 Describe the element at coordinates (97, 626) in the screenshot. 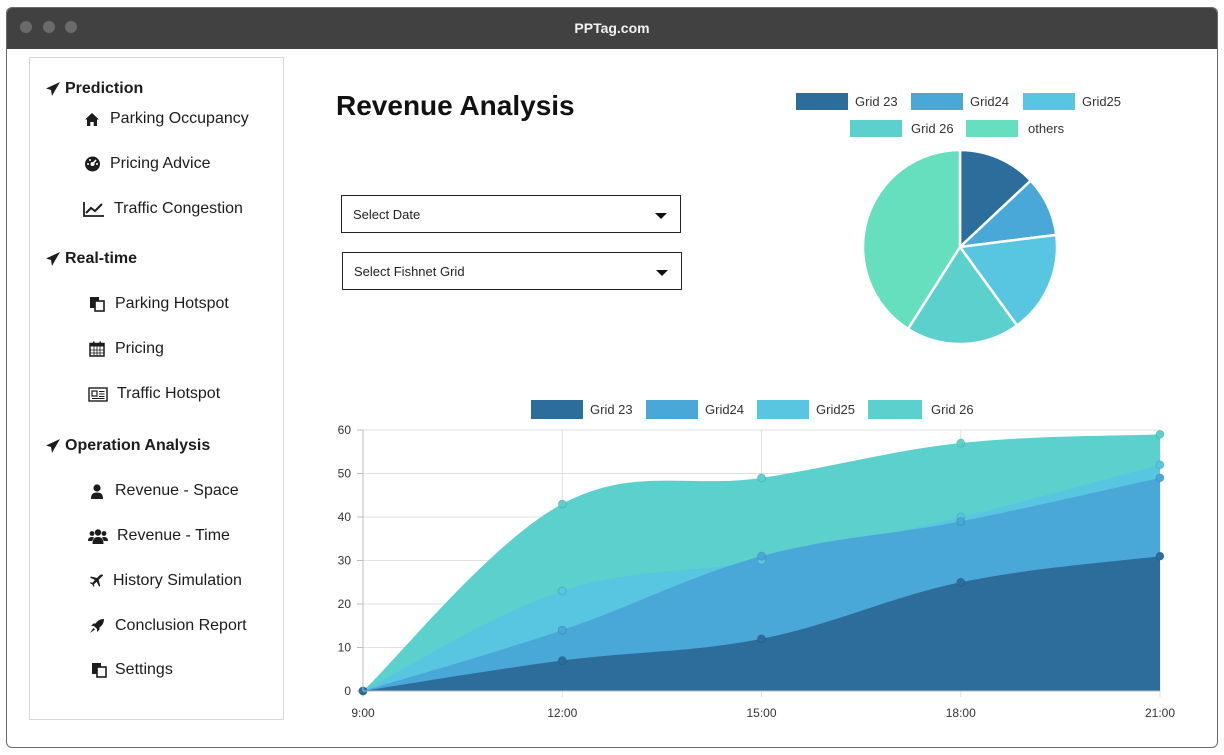

I see `rocket-icon` at that location.